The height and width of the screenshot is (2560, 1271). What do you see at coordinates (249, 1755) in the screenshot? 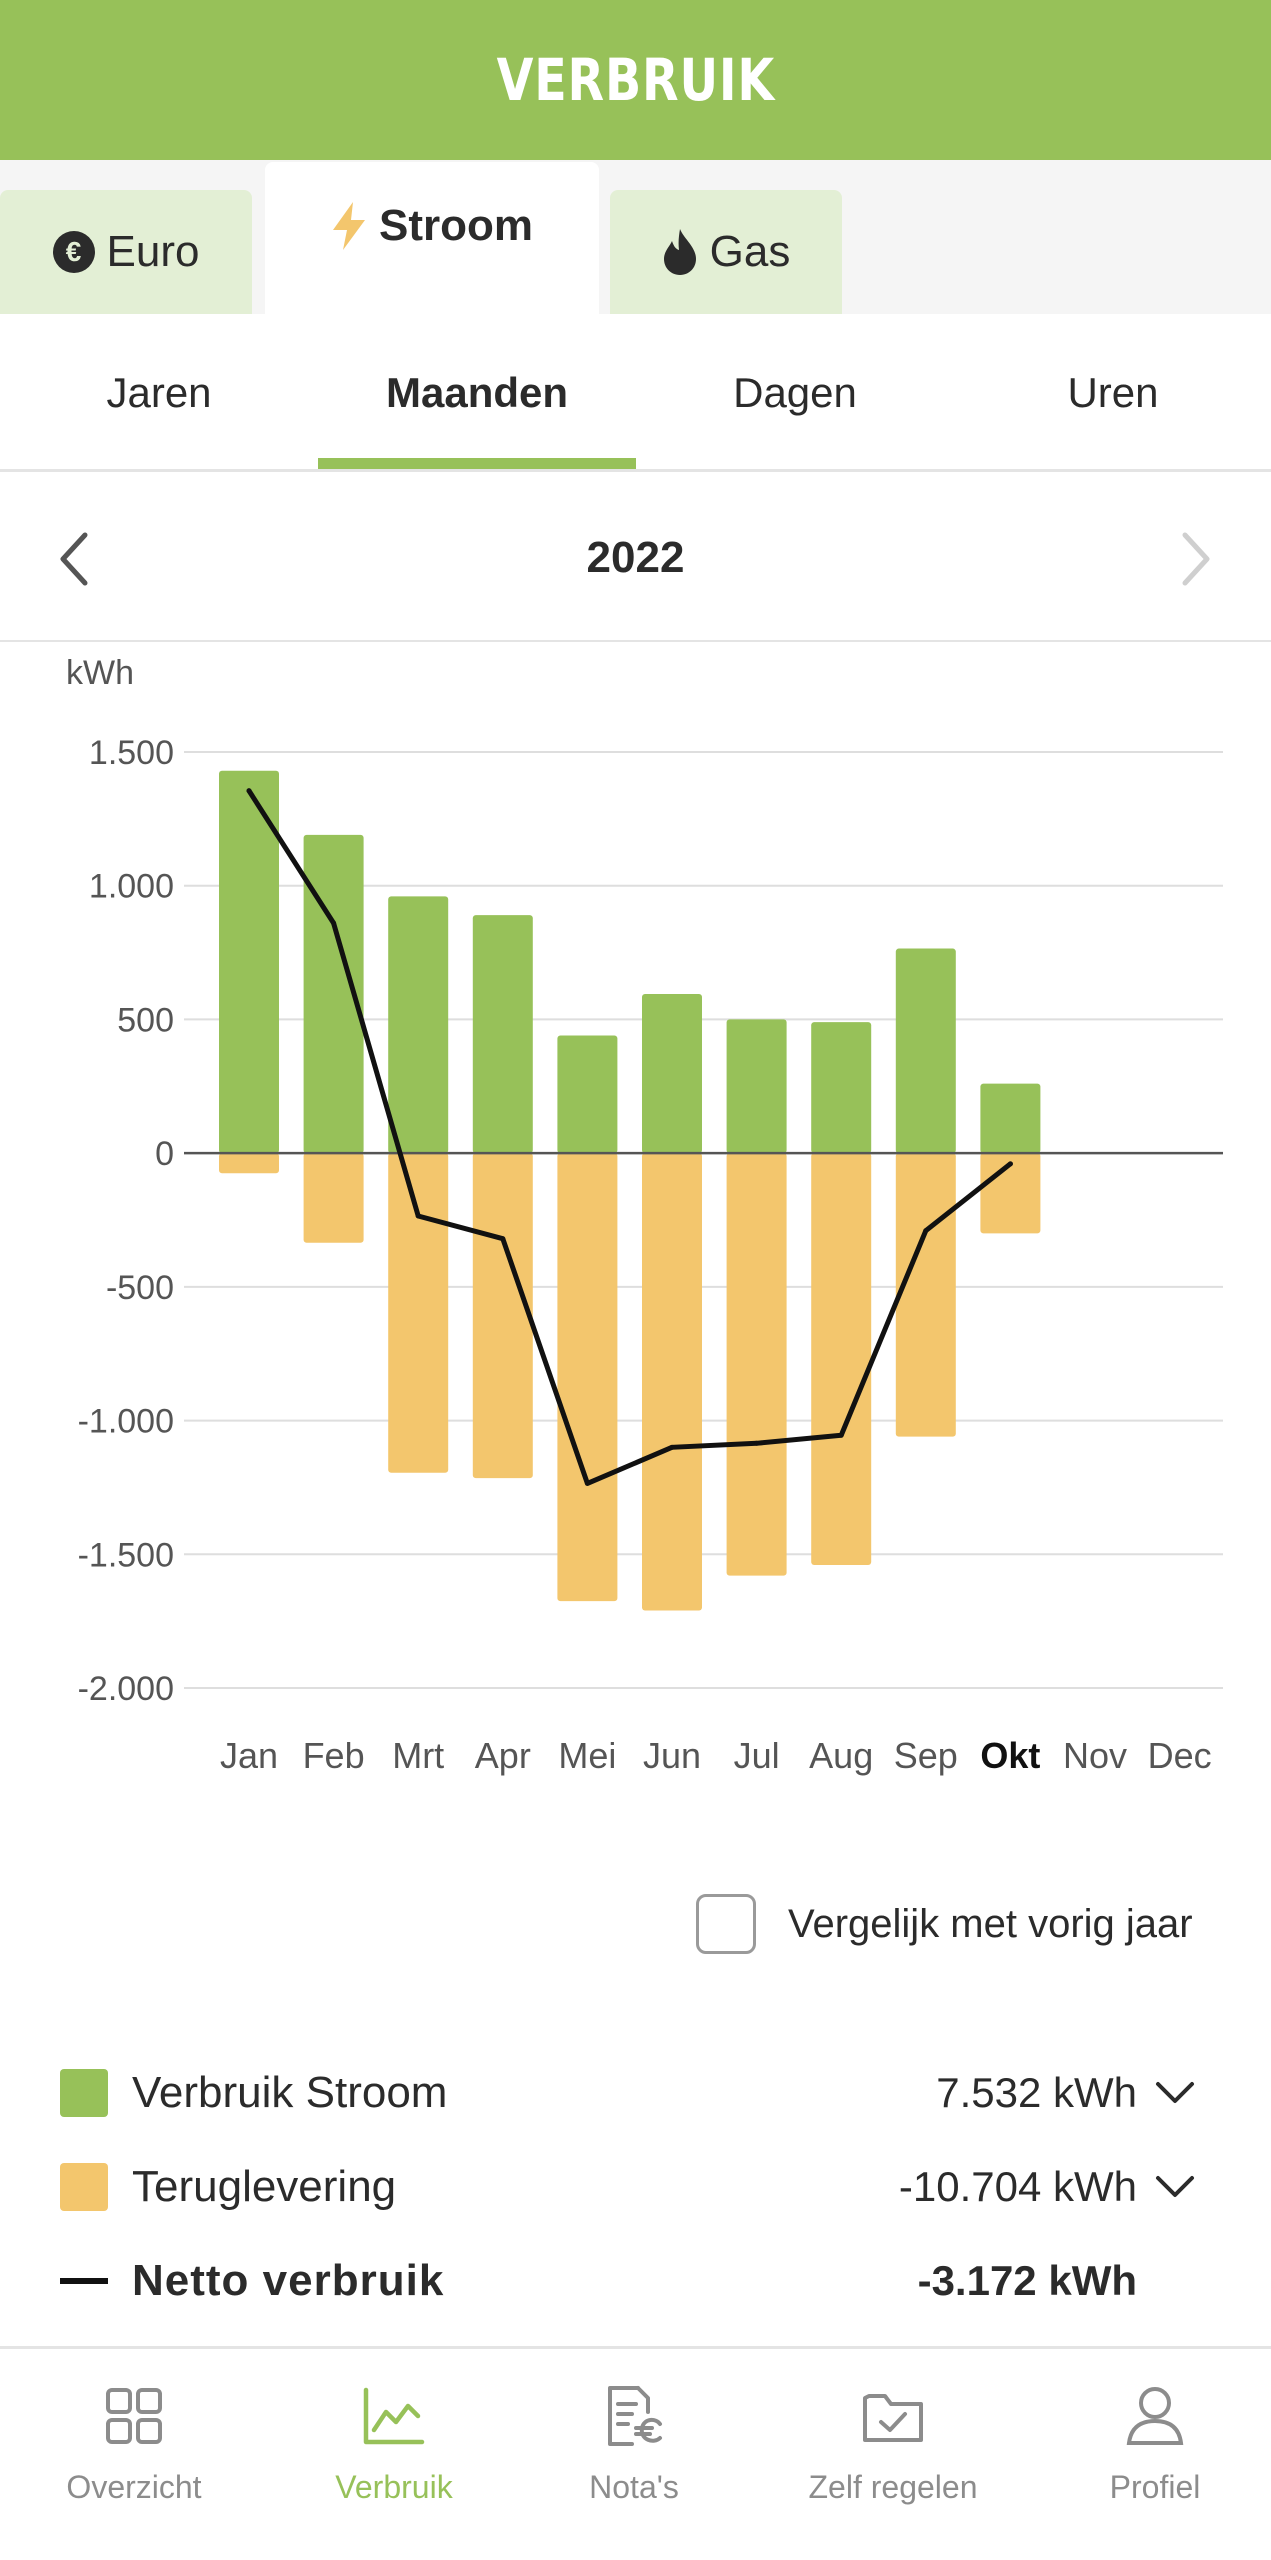
I see `x-tick-label-jan: Jan` at bounding box center [249, 1755].